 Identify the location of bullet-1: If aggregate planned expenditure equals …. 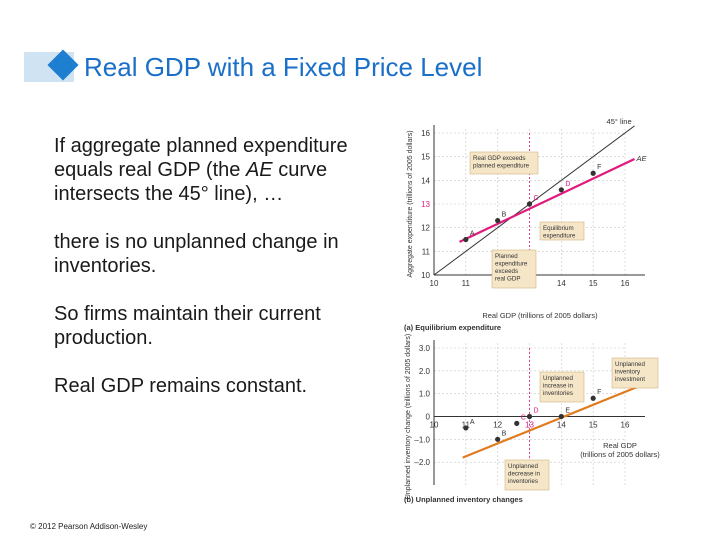
(201, 170).